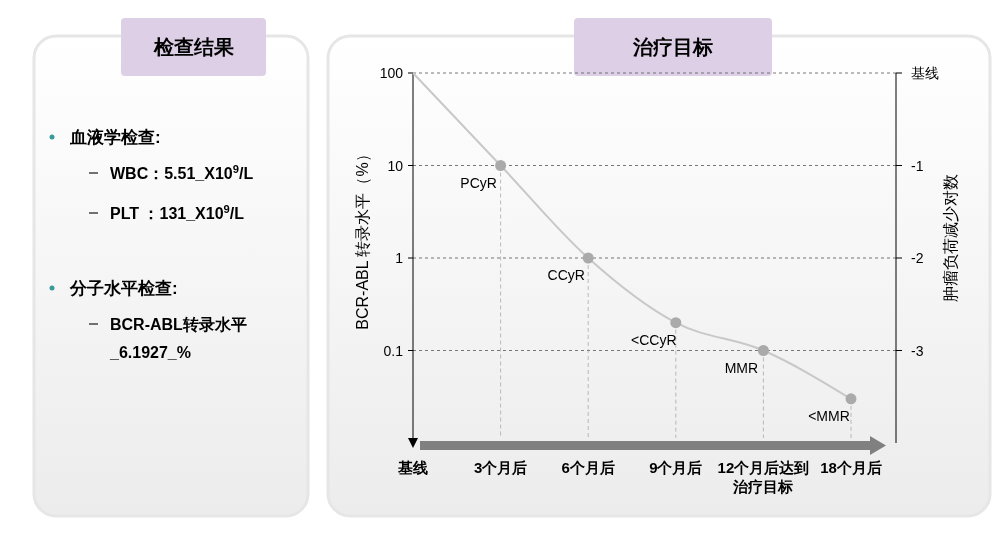  I want to click on annotation: <CCyR, so click(654, 339).